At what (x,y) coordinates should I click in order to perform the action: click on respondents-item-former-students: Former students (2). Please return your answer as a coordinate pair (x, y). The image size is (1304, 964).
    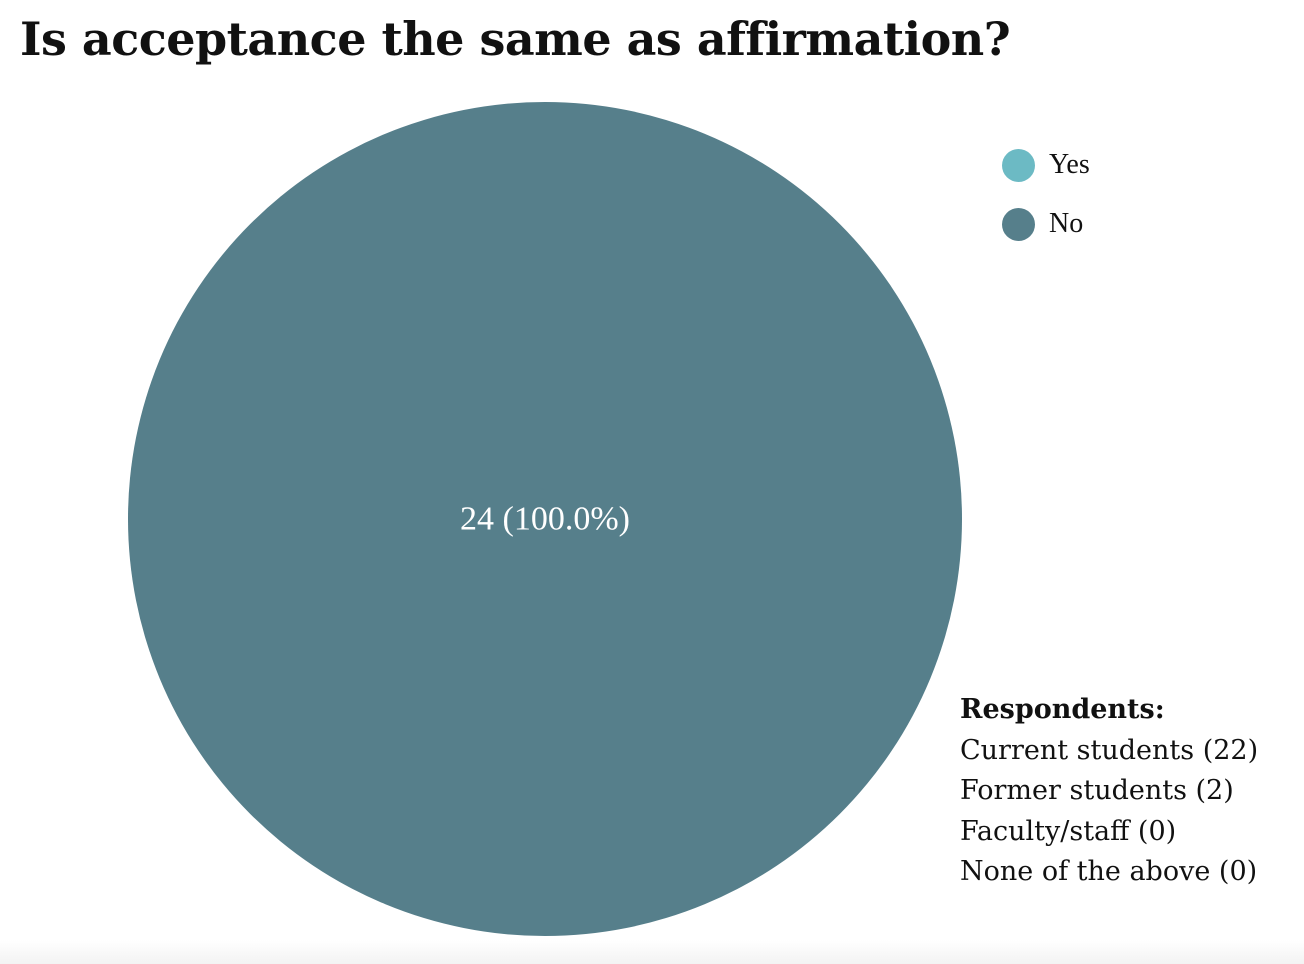
    Looking at the image, I should click on (1097, 790).